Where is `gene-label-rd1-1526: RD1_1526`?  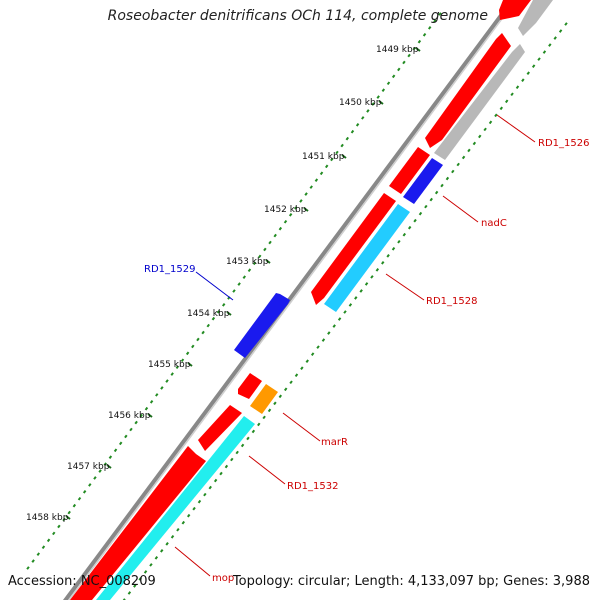 gene-label-rd1-1526: RD1_1526 is located at coordinates (563, 143).